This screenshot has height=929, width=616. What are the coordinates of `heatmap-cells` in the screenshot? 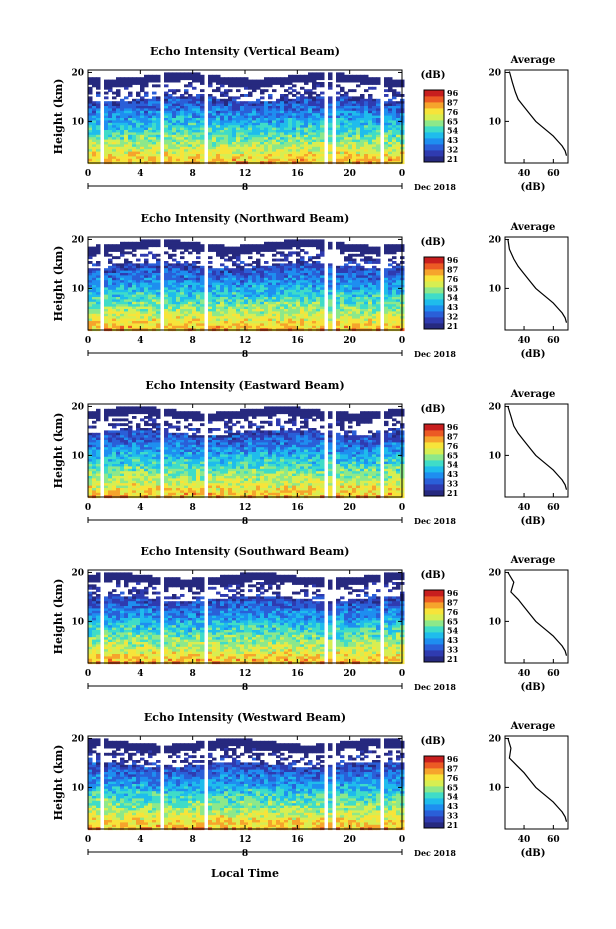 It's located at (246, 452).